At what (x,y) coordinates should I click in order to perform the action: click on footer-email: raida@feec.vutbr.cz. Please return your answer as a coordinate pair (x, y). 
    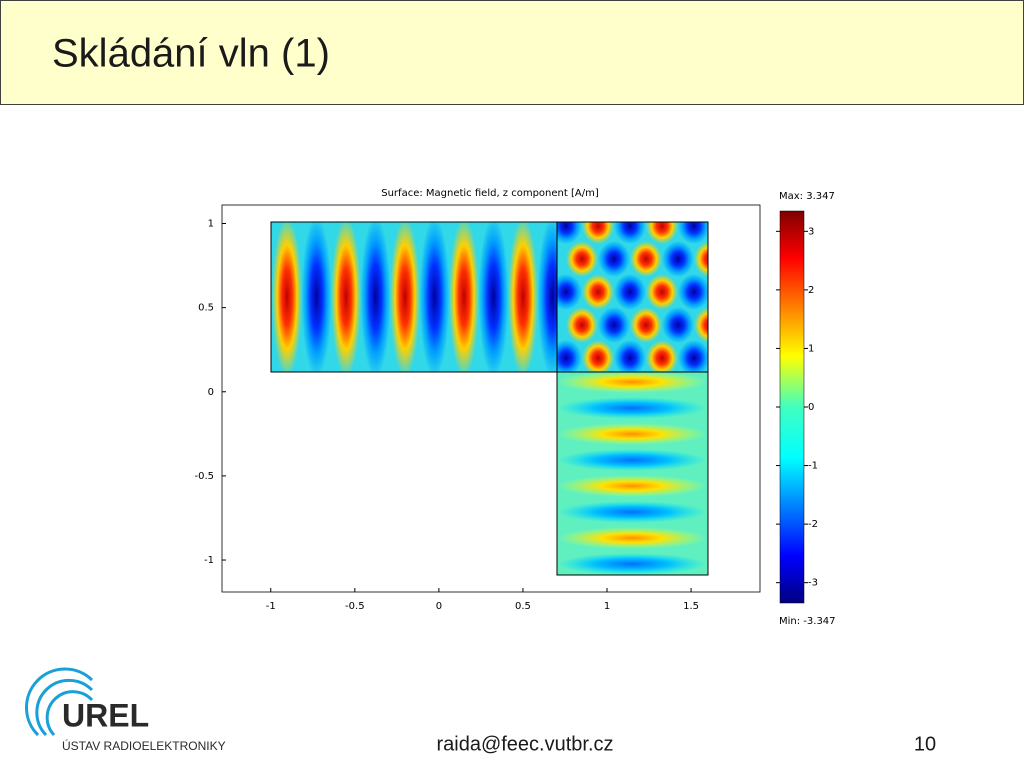
    Looking at the image, I should click on (524, 744).